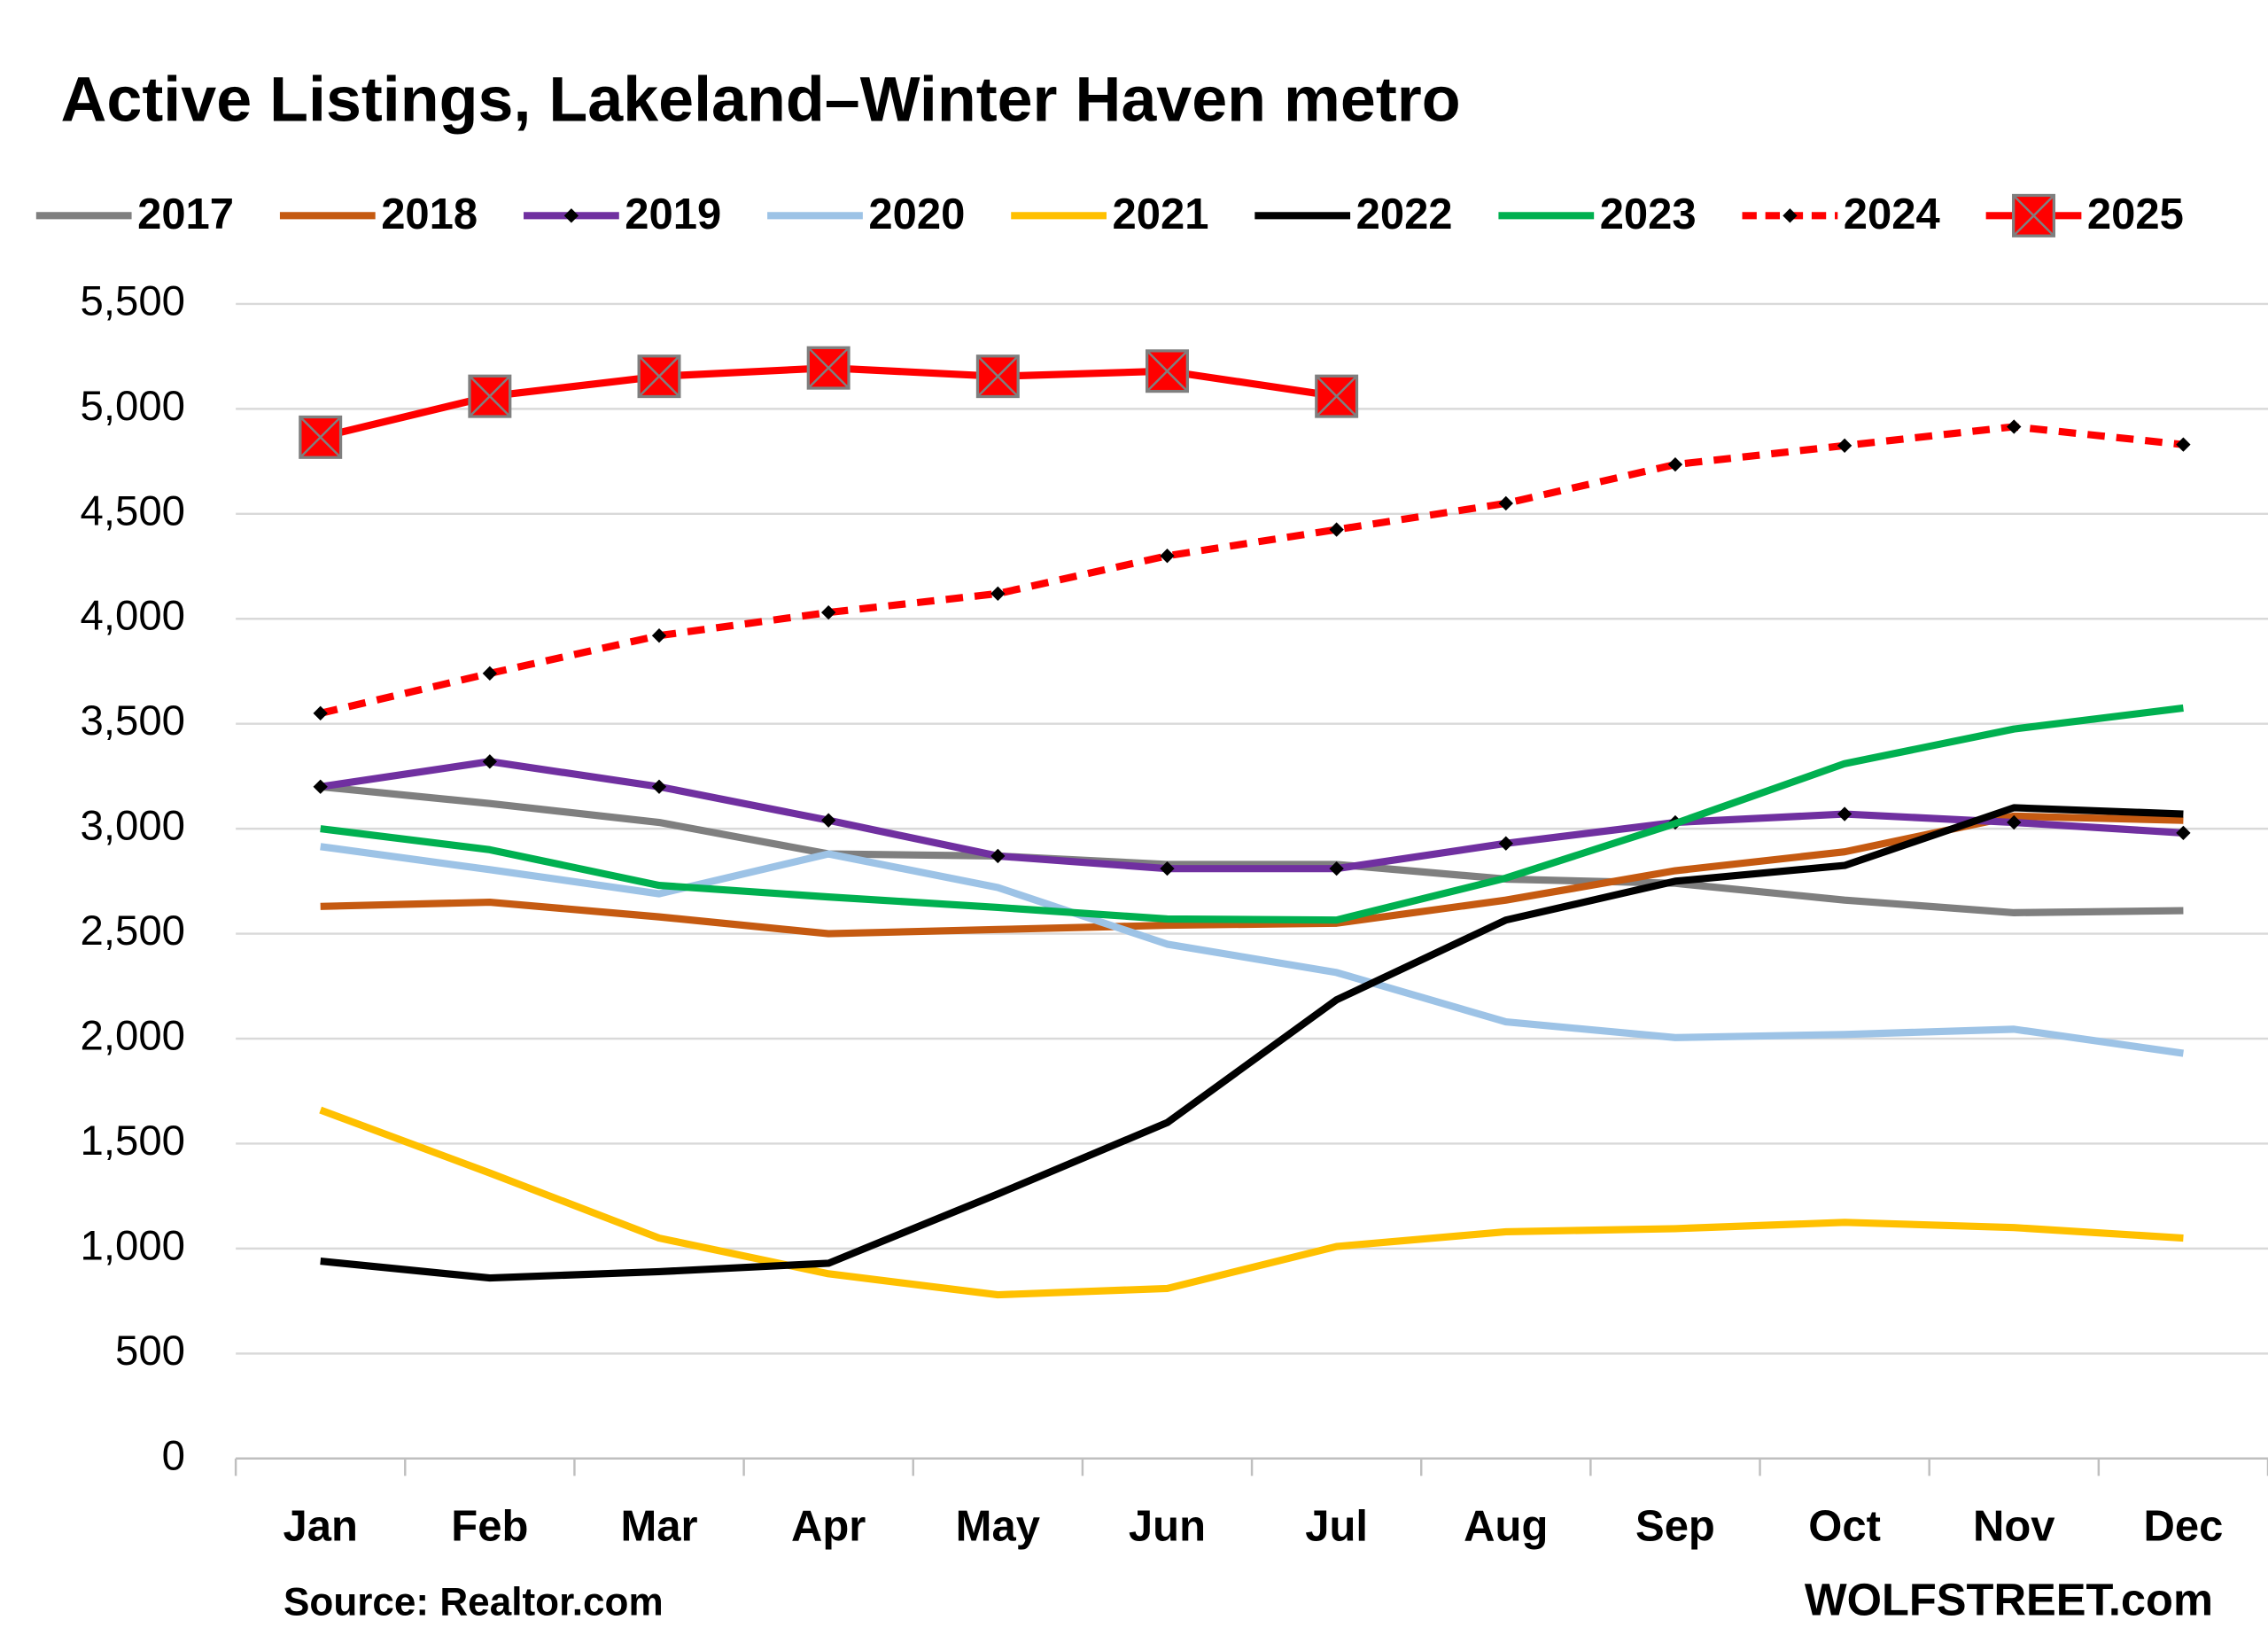 The image size is (2268, 1651). What do you see at coordinates (2014, 1527) in the screenshot?
I see `x-tick-label: Nov` at bounding box center [2014, 1527].